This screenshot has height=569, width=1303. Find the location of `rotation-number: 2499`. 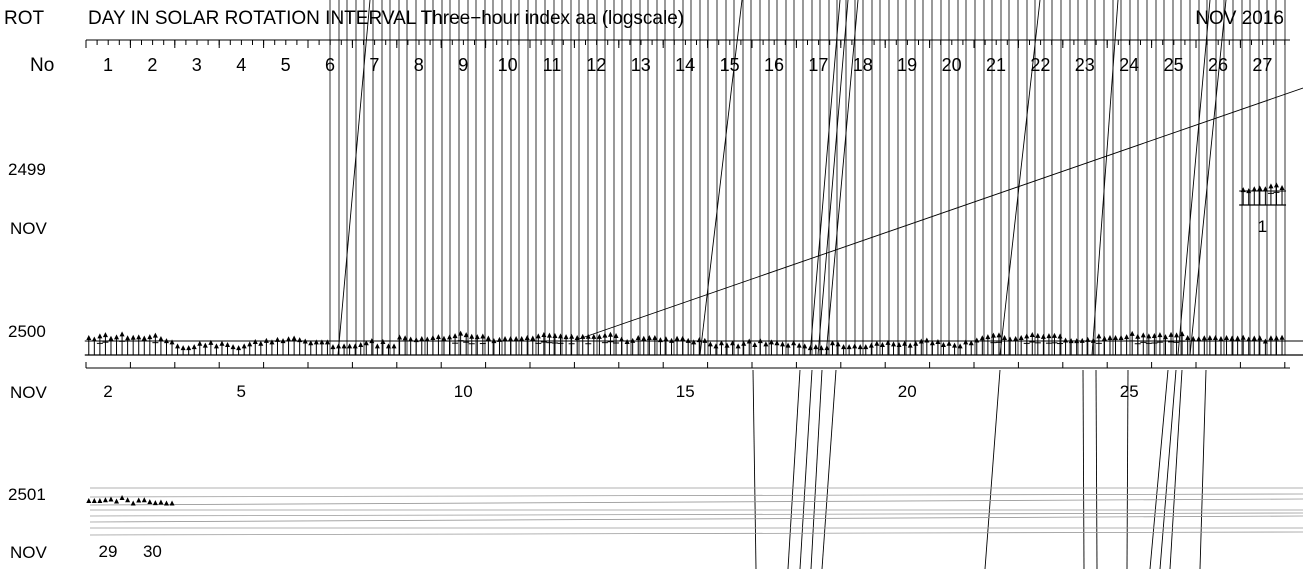

rotation-number: 2499 is located at coordinates (27, 169).